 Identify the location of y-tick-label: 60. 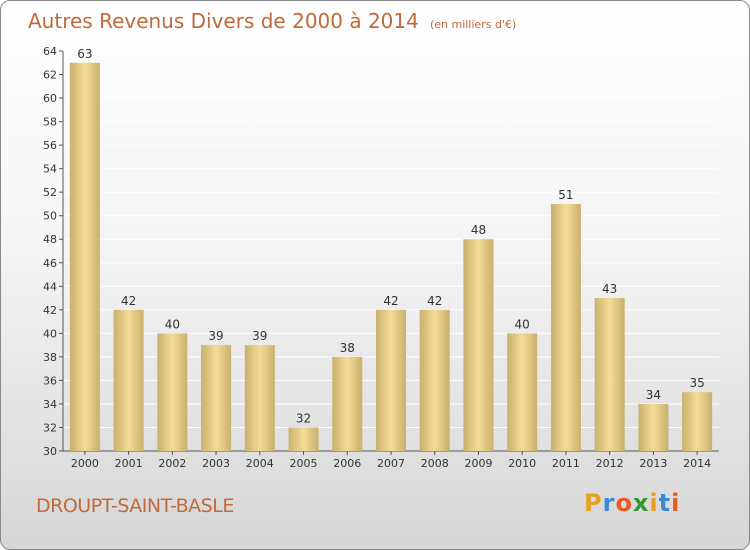
(50, 98).